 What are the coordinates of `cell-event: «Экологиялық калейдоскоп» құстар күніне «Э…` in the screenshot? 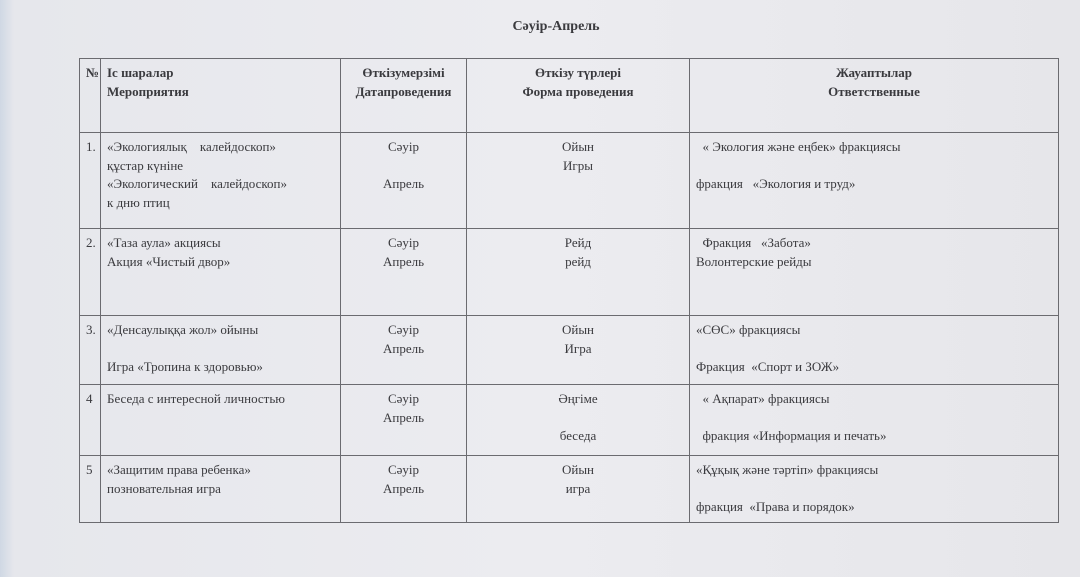 It's located at (220, 180).